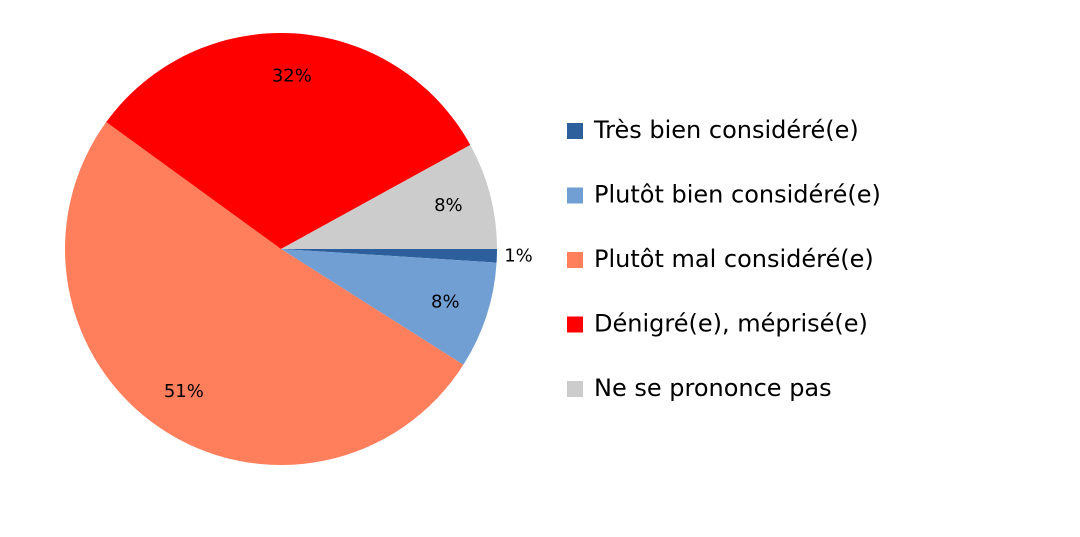  Describe the element at coordinates (726, 130) in the screenshot. I see `legend-label: Très bien considéré(e)` at that location.